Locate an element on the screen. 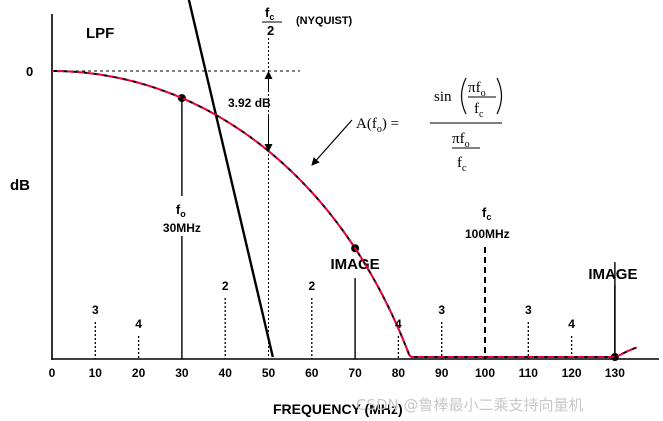 This screenshot has width=663, height=421. y-axis-label: dB is located at coordinates (20, 185).